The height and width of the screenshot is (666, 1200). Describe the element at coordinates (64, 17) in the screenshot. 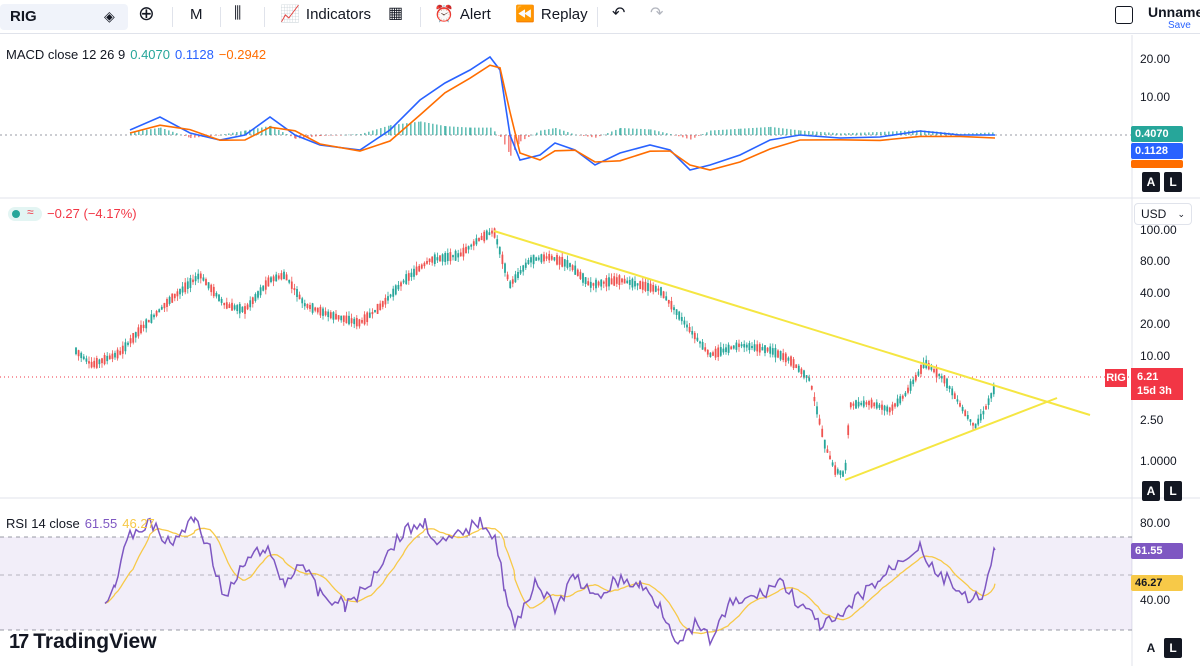

I see `symbol-search: RIG ◈` at that location.